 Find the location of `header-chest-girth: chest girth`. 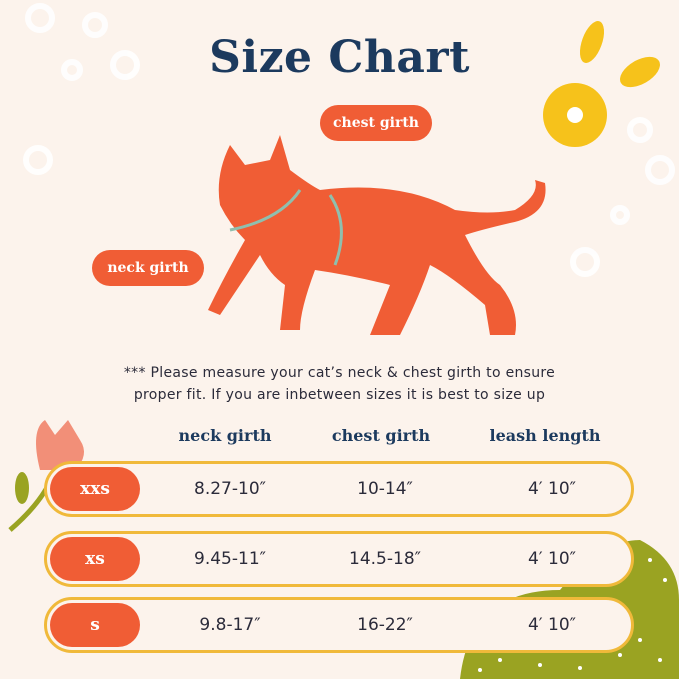

header-chest-girth: chest girth is located at coordinates (381, 435).